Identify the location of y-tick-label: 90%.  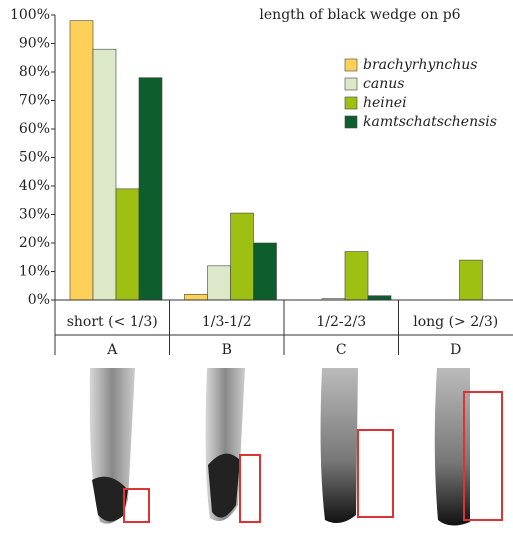
(34, 44).